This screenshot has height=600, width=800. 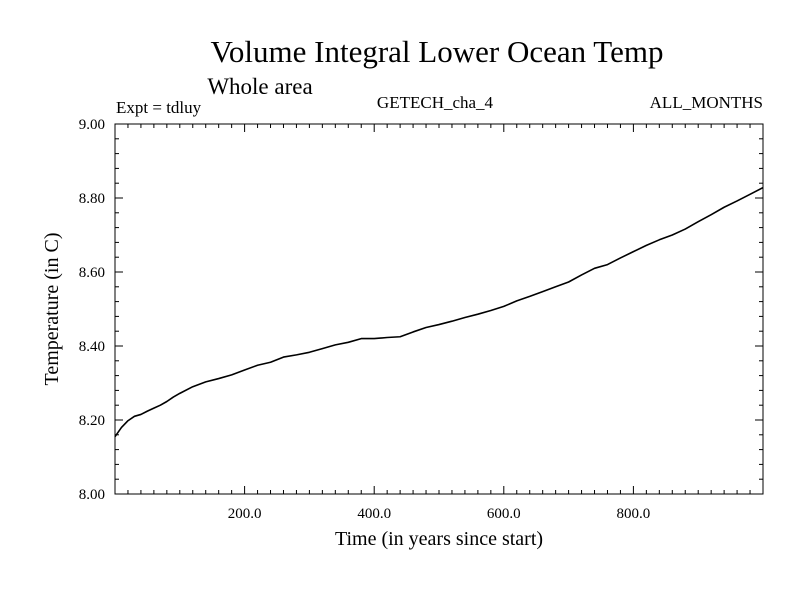 What do you see at coordinates (92, 199) in the screenshot?
I see `y-tick-label: 8.80` at bounding box center [92, 199].